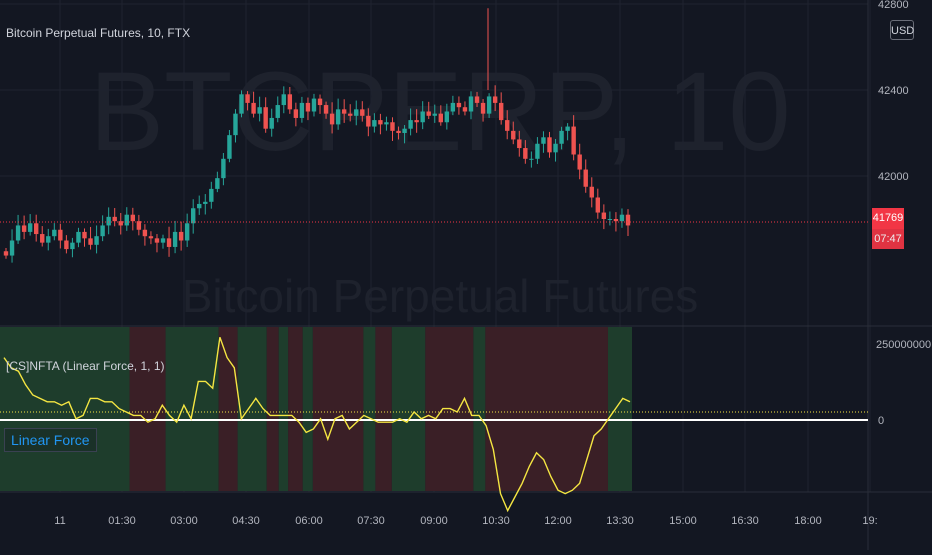  I want to click on chart-title: Bitcoin Perpetual Futures, 10, FTX, so click(98, 33).